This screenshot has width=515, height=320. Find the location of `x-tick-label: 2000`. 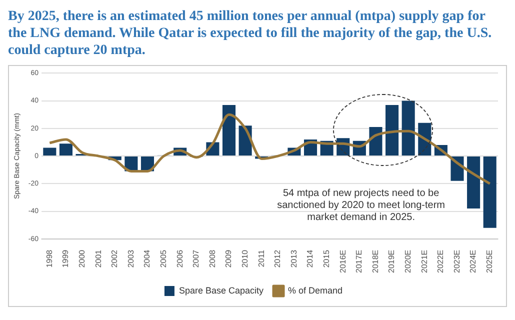

x-tick-label: 2000 is located at coordinates (81, 258).